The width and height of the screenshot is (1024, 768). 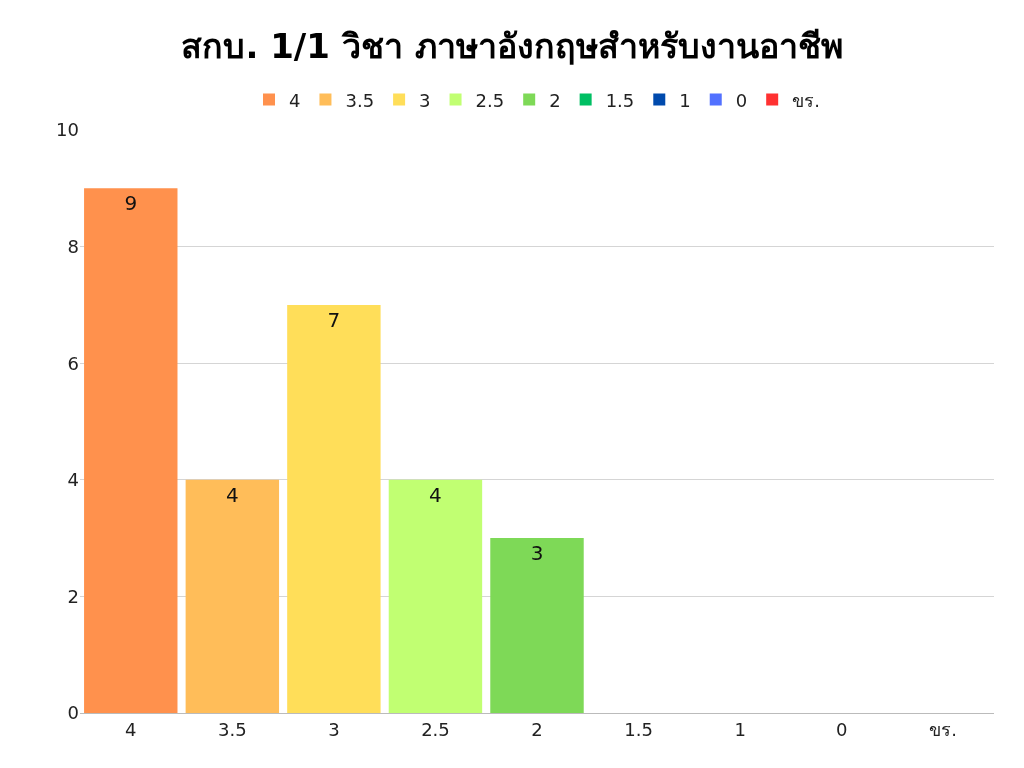 I want to click on x-tick-label: 2, so click(x=537, y=729).